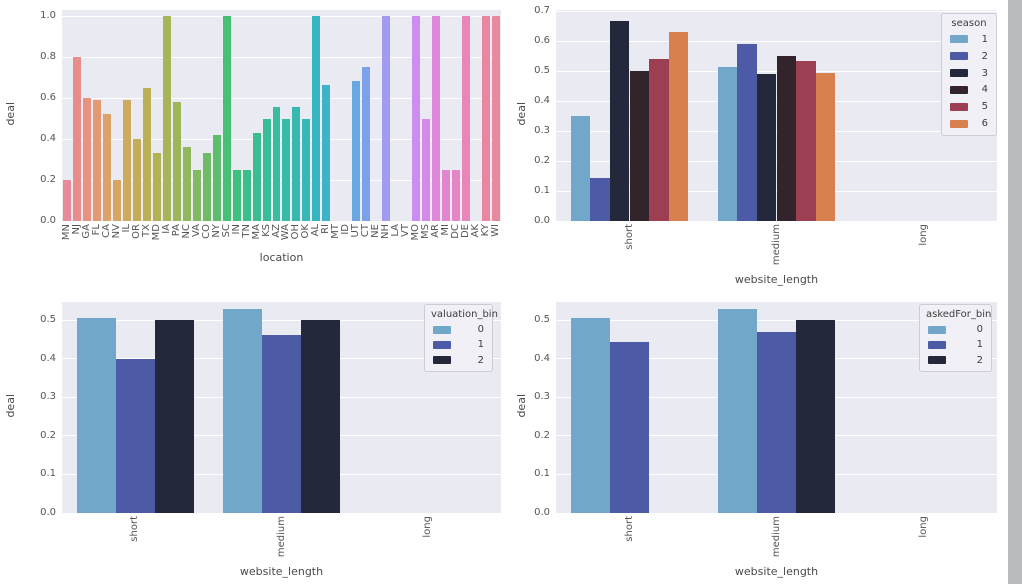 The height and width of the screenshot is (584, 1022). What do you see at coordinates (96, 160) in the screenshot?
I see `bar-FL` at bounding box center [96, 160].